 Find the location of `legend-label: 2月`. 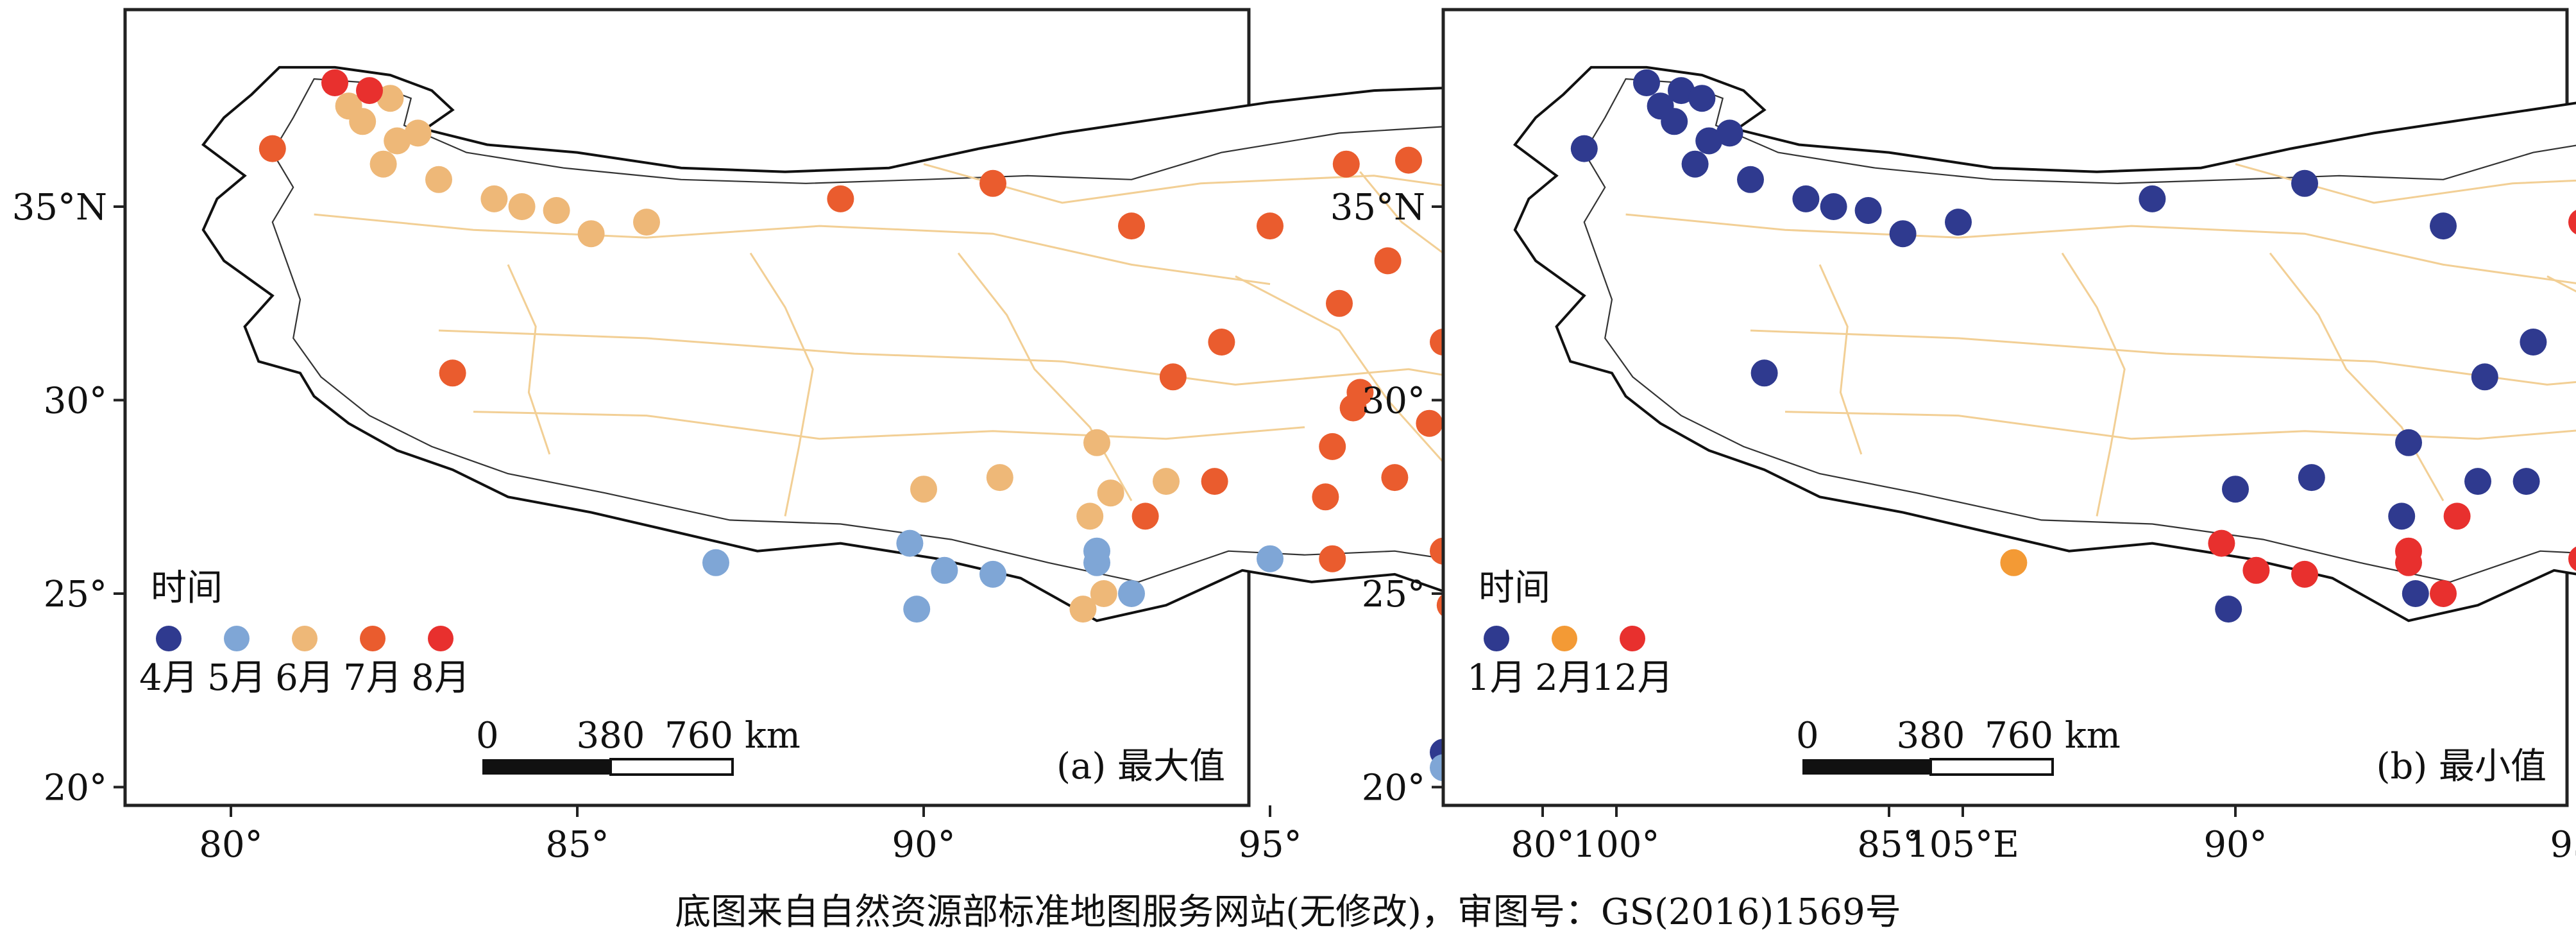

legend-label: 2月 is located at coordinates (1564, 678).